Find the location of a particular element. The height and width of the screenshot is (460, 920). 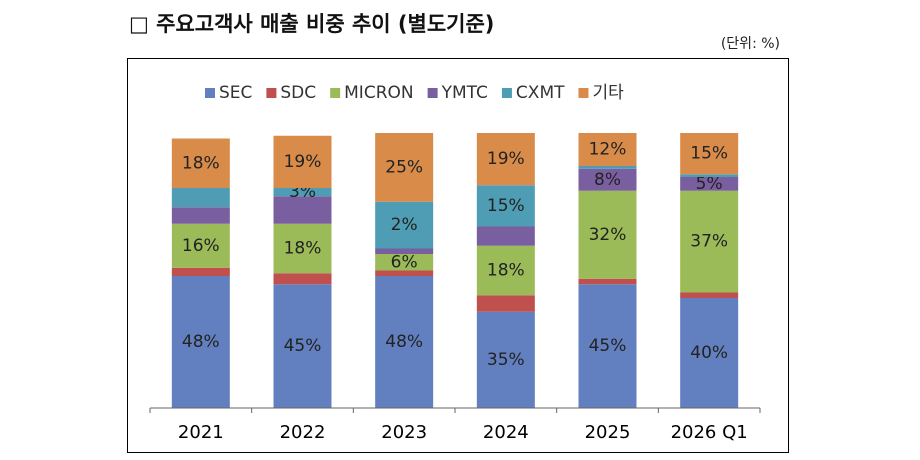

data-label-1-0: 45% is located at coordinates (303, 346).